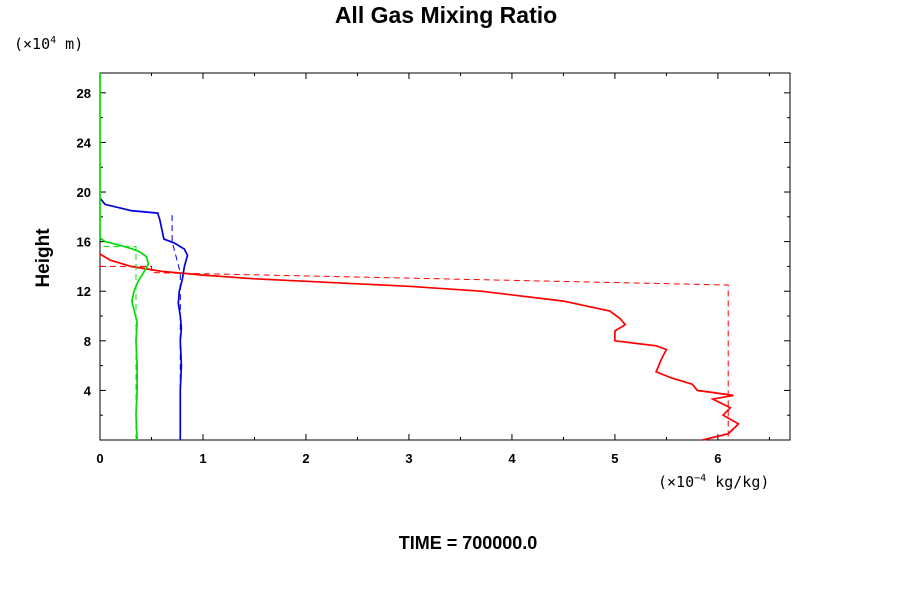  What do you see at coordinates (614, 458) in the screenshot?
I see `x-tick-label: 5` at bounding box center [614, 458].